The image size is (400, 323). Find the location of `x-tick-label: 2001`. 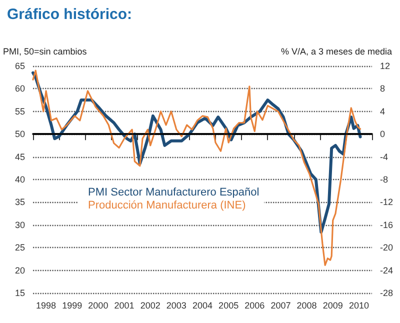

x-tick-label: 2001 is located at coordinates (124, 305).